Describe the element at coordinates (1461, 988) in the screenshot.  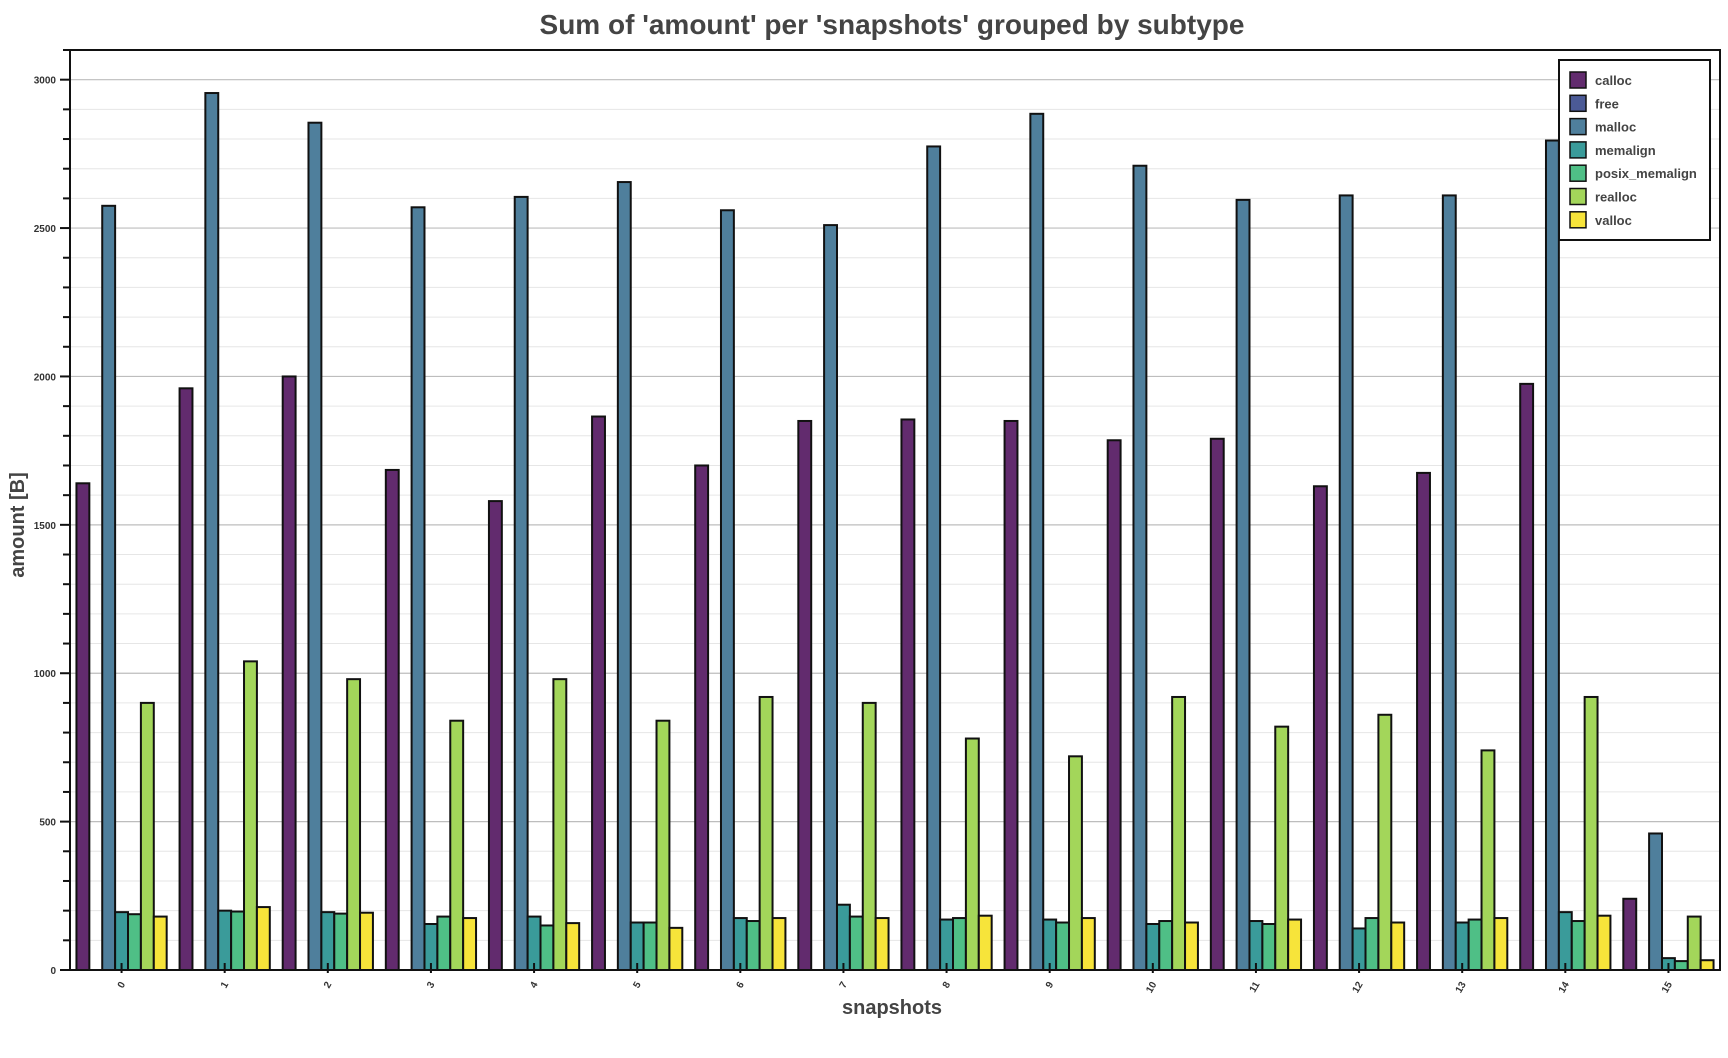
I see `x-tick-label: 13` at that location.